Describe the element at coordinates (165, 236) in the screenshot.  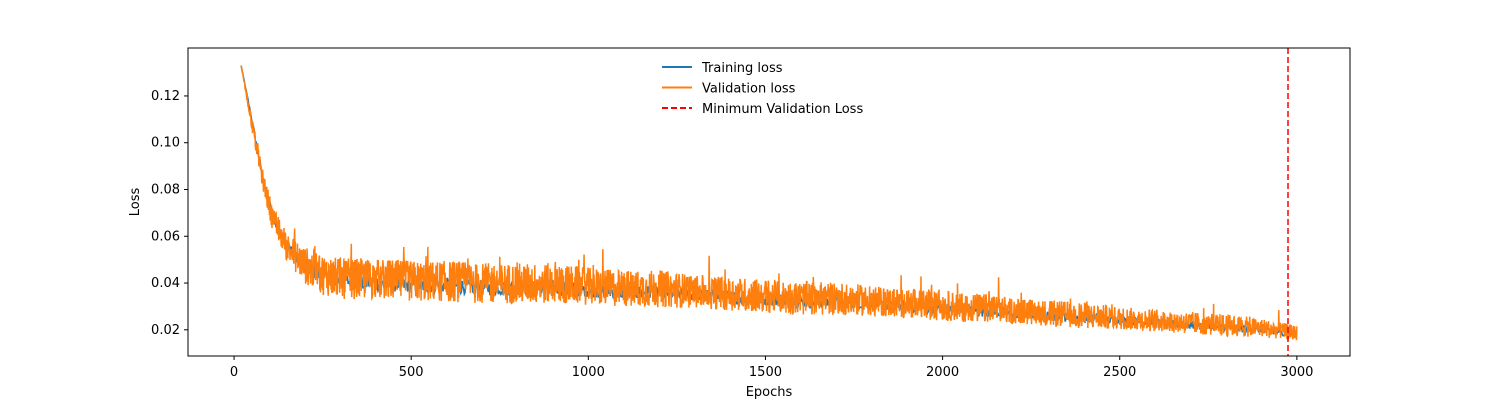
I see `y-tick-label: 0.06` at that location.